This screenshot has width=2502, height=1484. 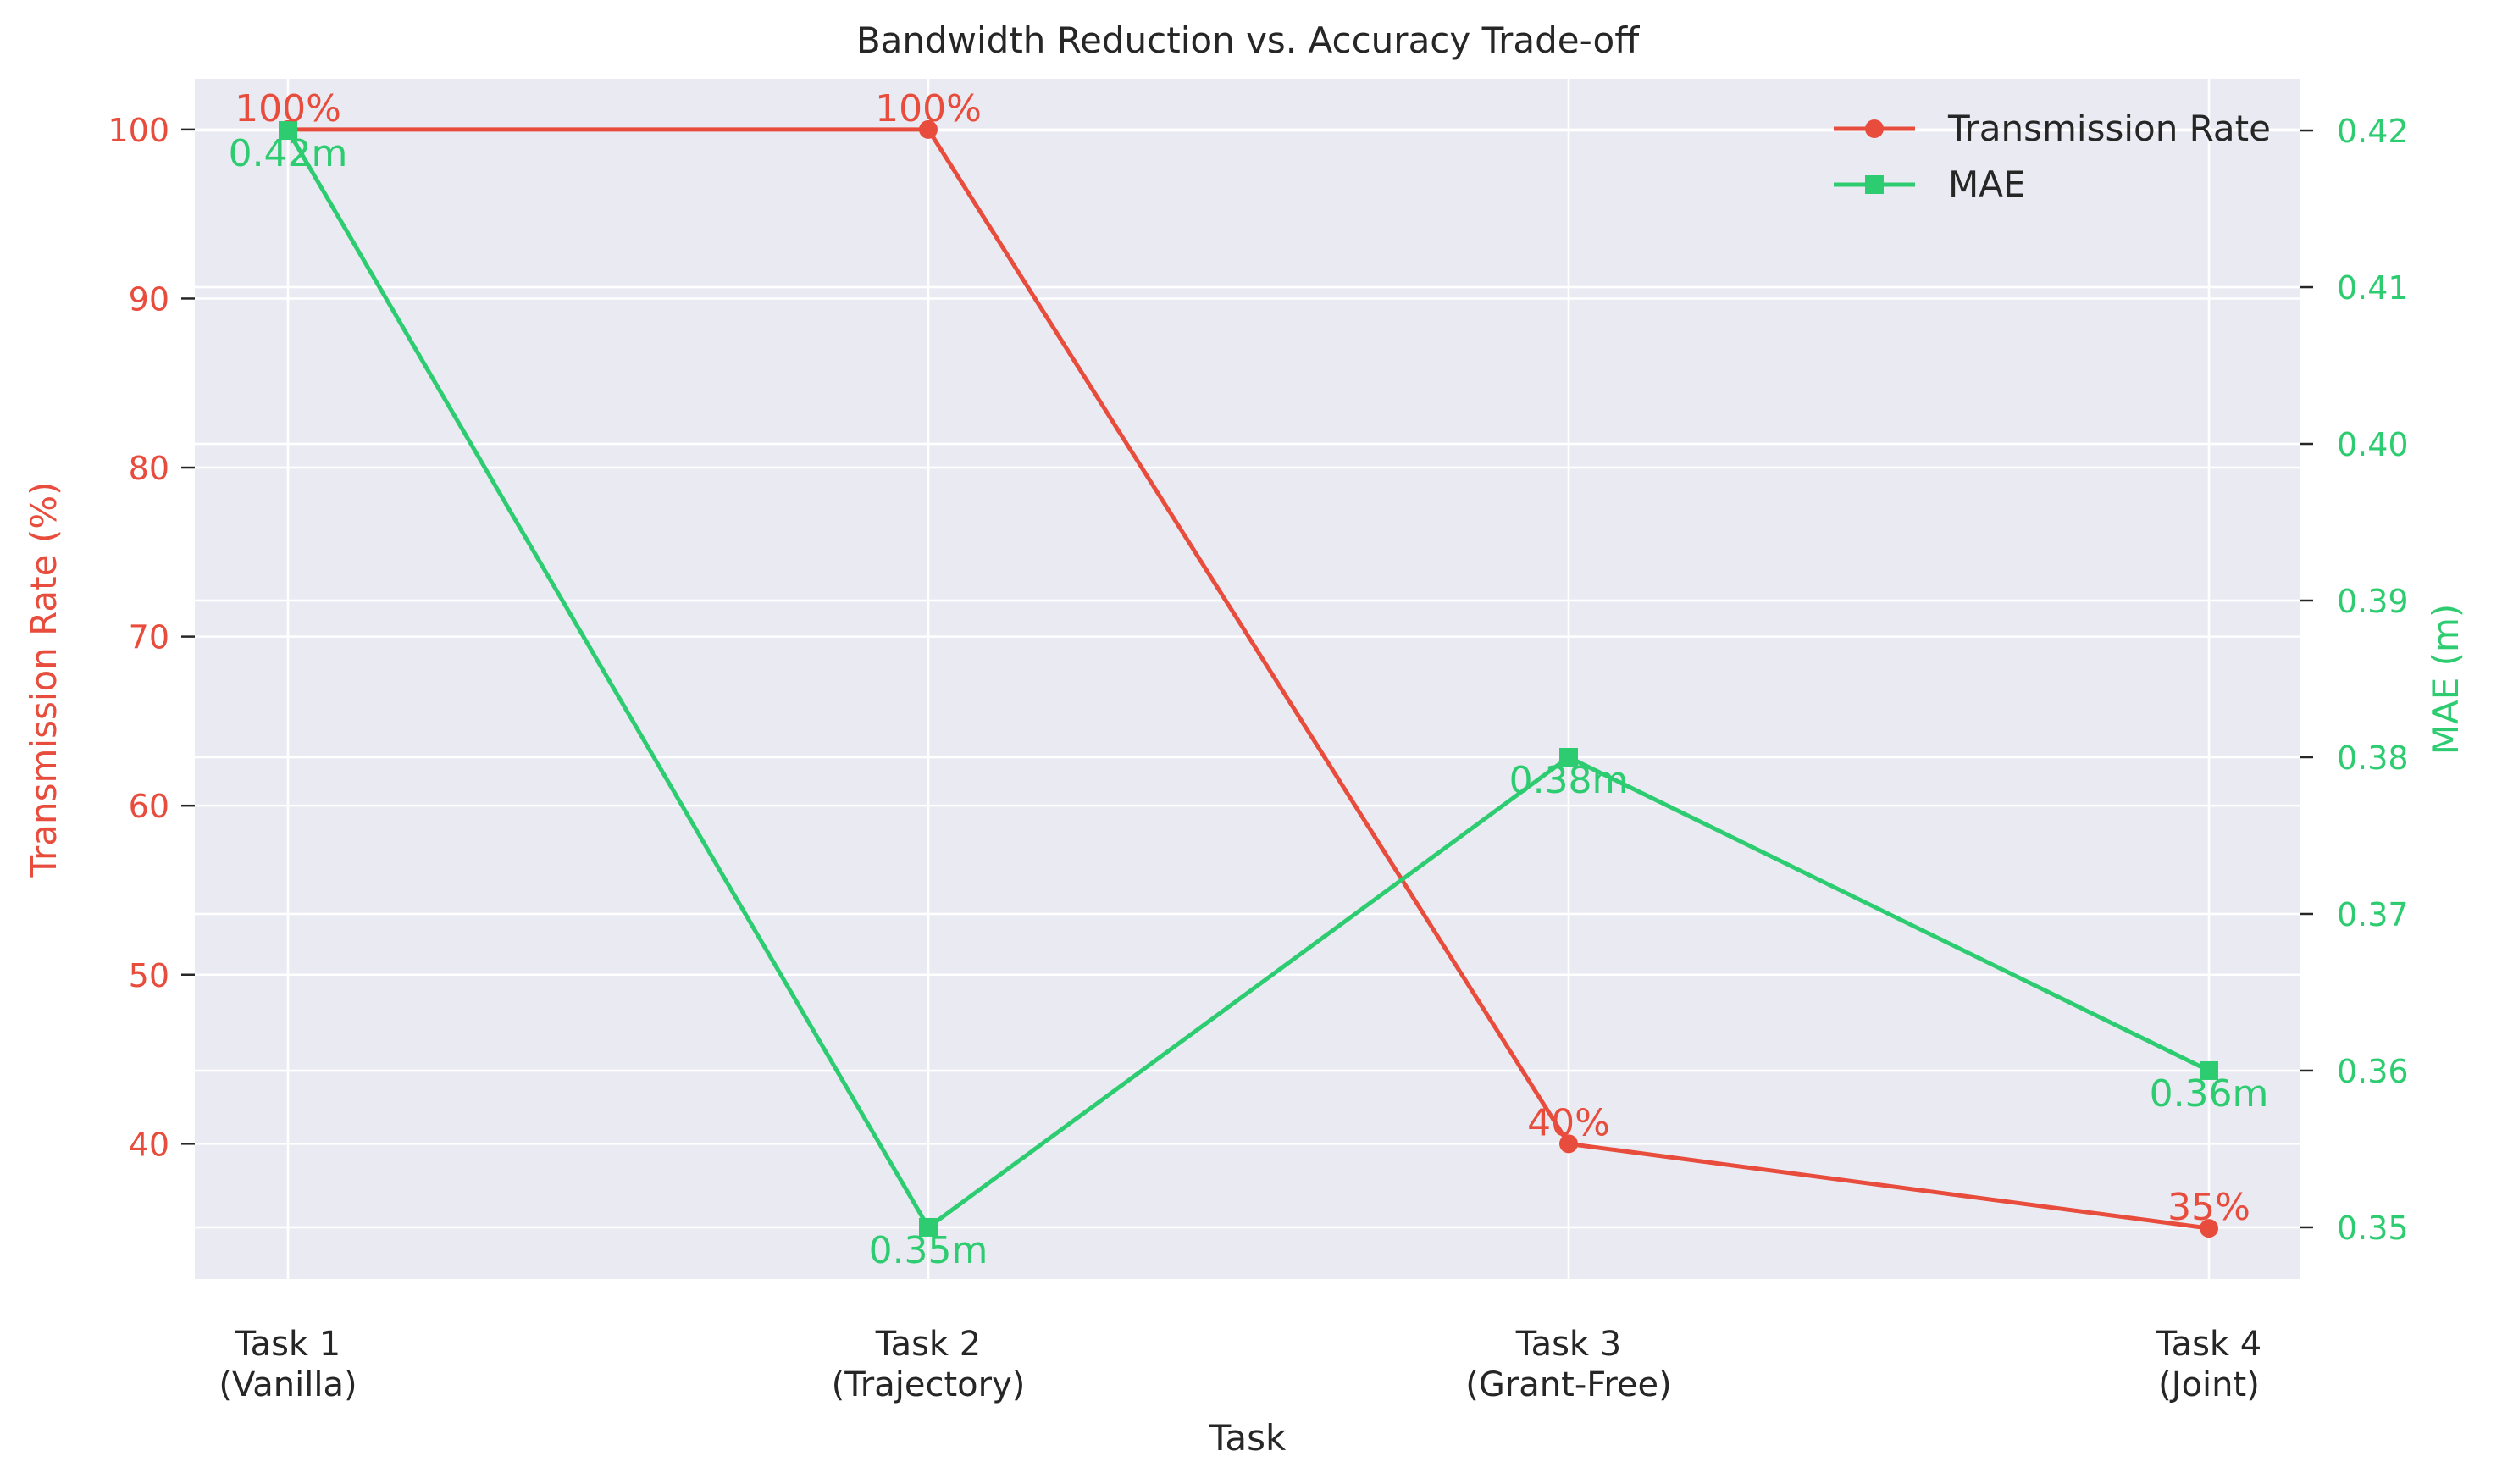 I want to click on x-tick-label-line: Task 1, so click(x=288, y=1344).